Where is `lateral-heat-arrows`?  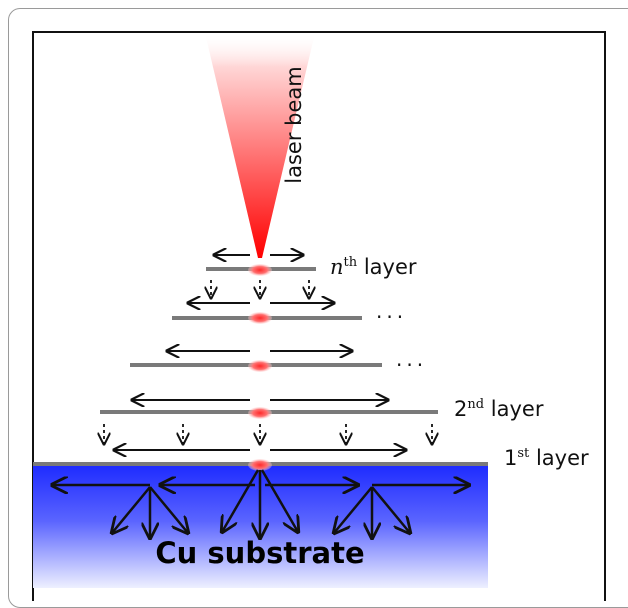 lateral-heat-arrows is located at coordinates (260, 352).